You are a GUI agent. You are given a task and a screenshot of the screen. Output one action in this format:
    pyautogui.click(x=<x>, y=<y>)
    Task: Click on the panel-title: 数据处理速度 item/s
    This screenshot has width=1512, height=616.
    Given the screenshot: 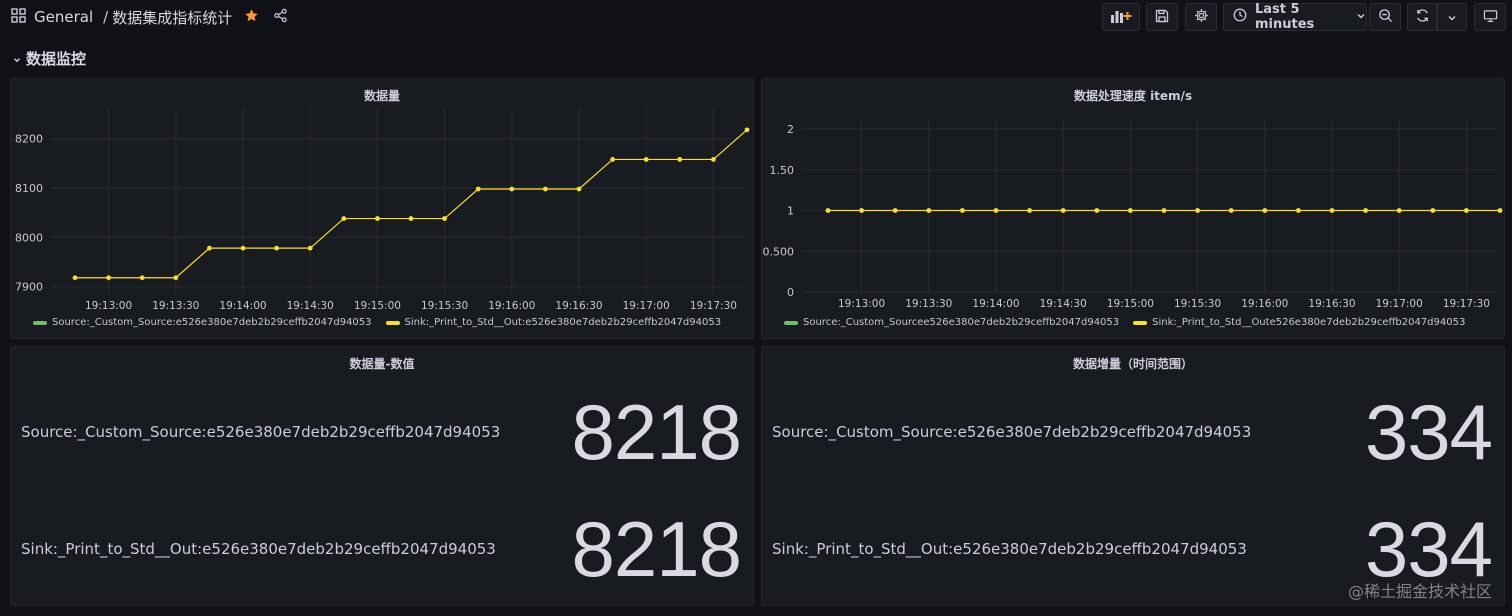 What is the action you would take?
    pyautogui.click(x=1133, y=96)
    